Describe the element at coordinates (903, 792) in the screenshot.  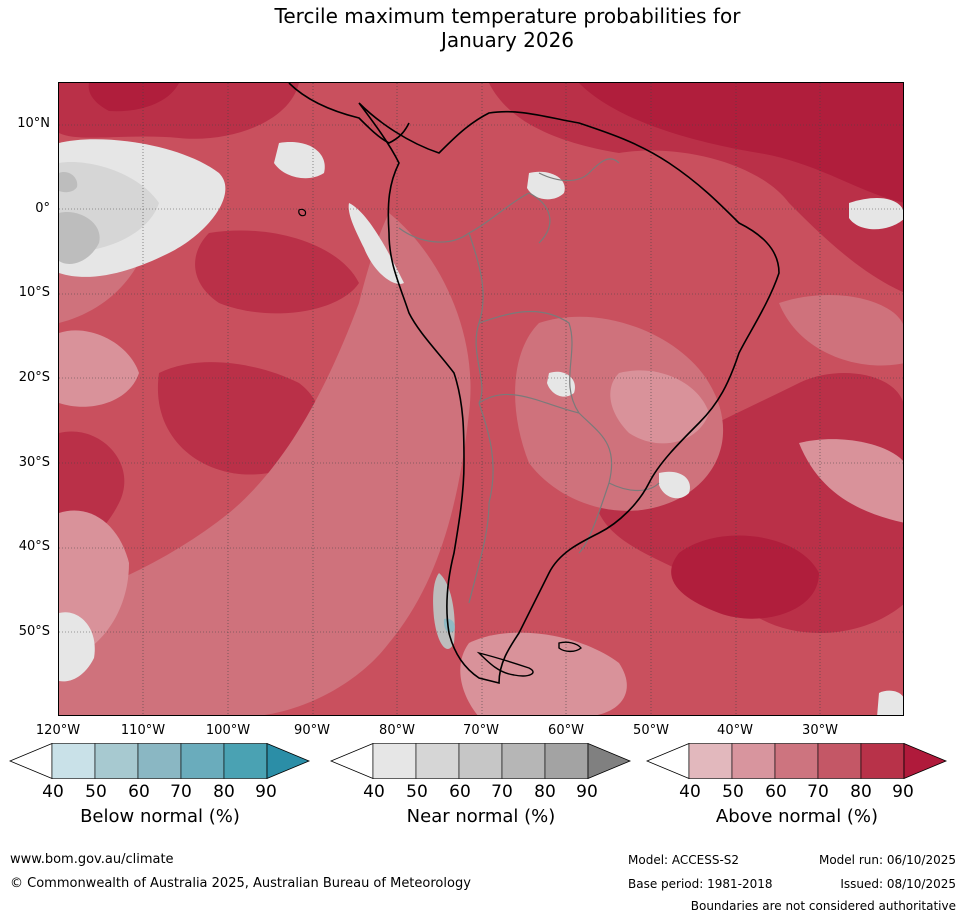
I see `above-tick-90: 90` at that location.